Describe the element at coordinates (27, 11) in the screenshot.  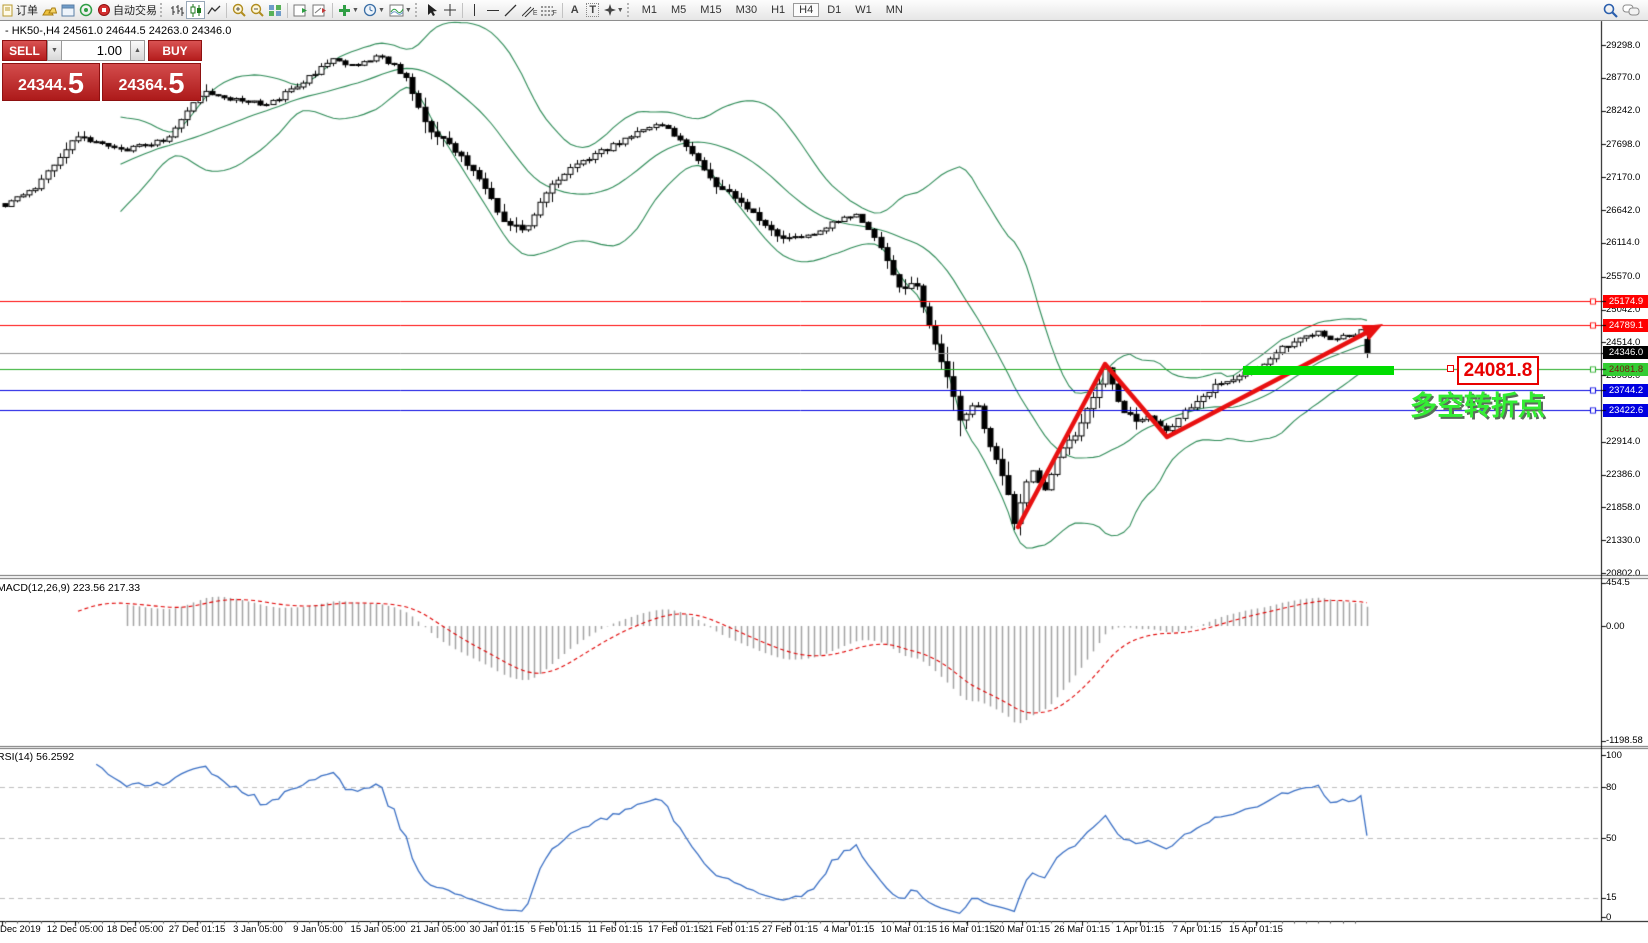
I see `new-order-label: 订单` at that location.